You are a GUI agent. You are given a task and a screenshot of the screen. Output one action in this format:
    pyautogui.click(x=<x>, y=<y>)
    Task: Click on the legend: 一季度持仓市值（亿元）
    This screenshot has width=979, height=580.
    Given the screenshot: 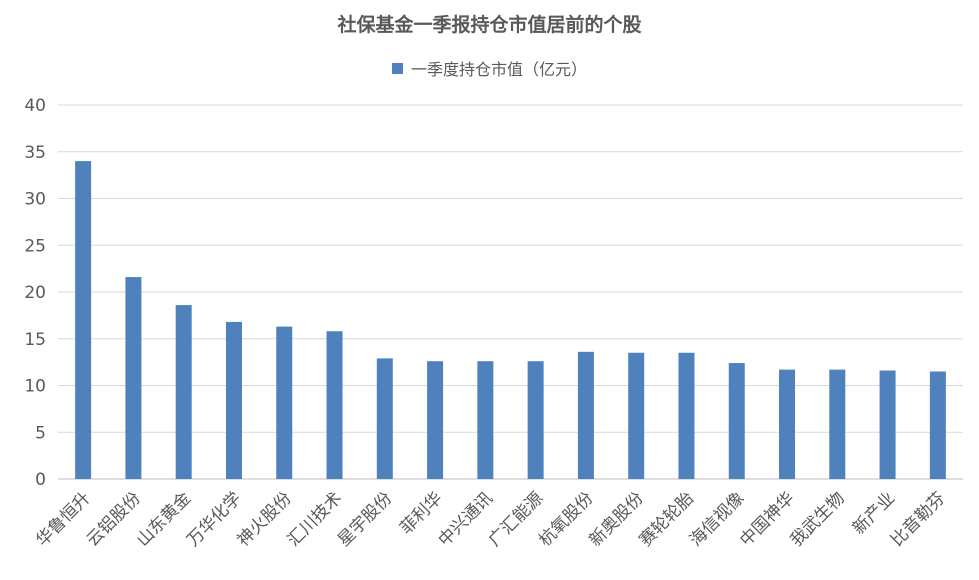 What is the action you would take?
    pyautogui.click(x=489, y=68)
    